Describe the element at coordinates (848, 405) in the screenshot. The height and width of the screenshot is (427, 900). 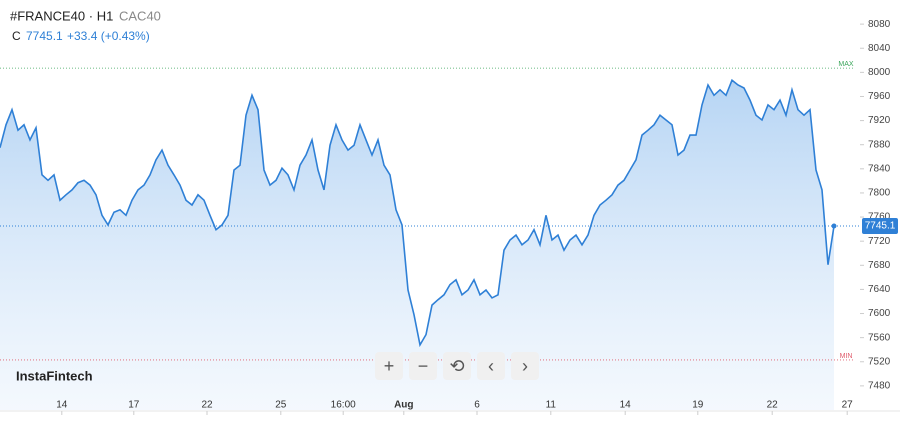
I see `x-tick-label: 27` at that location.